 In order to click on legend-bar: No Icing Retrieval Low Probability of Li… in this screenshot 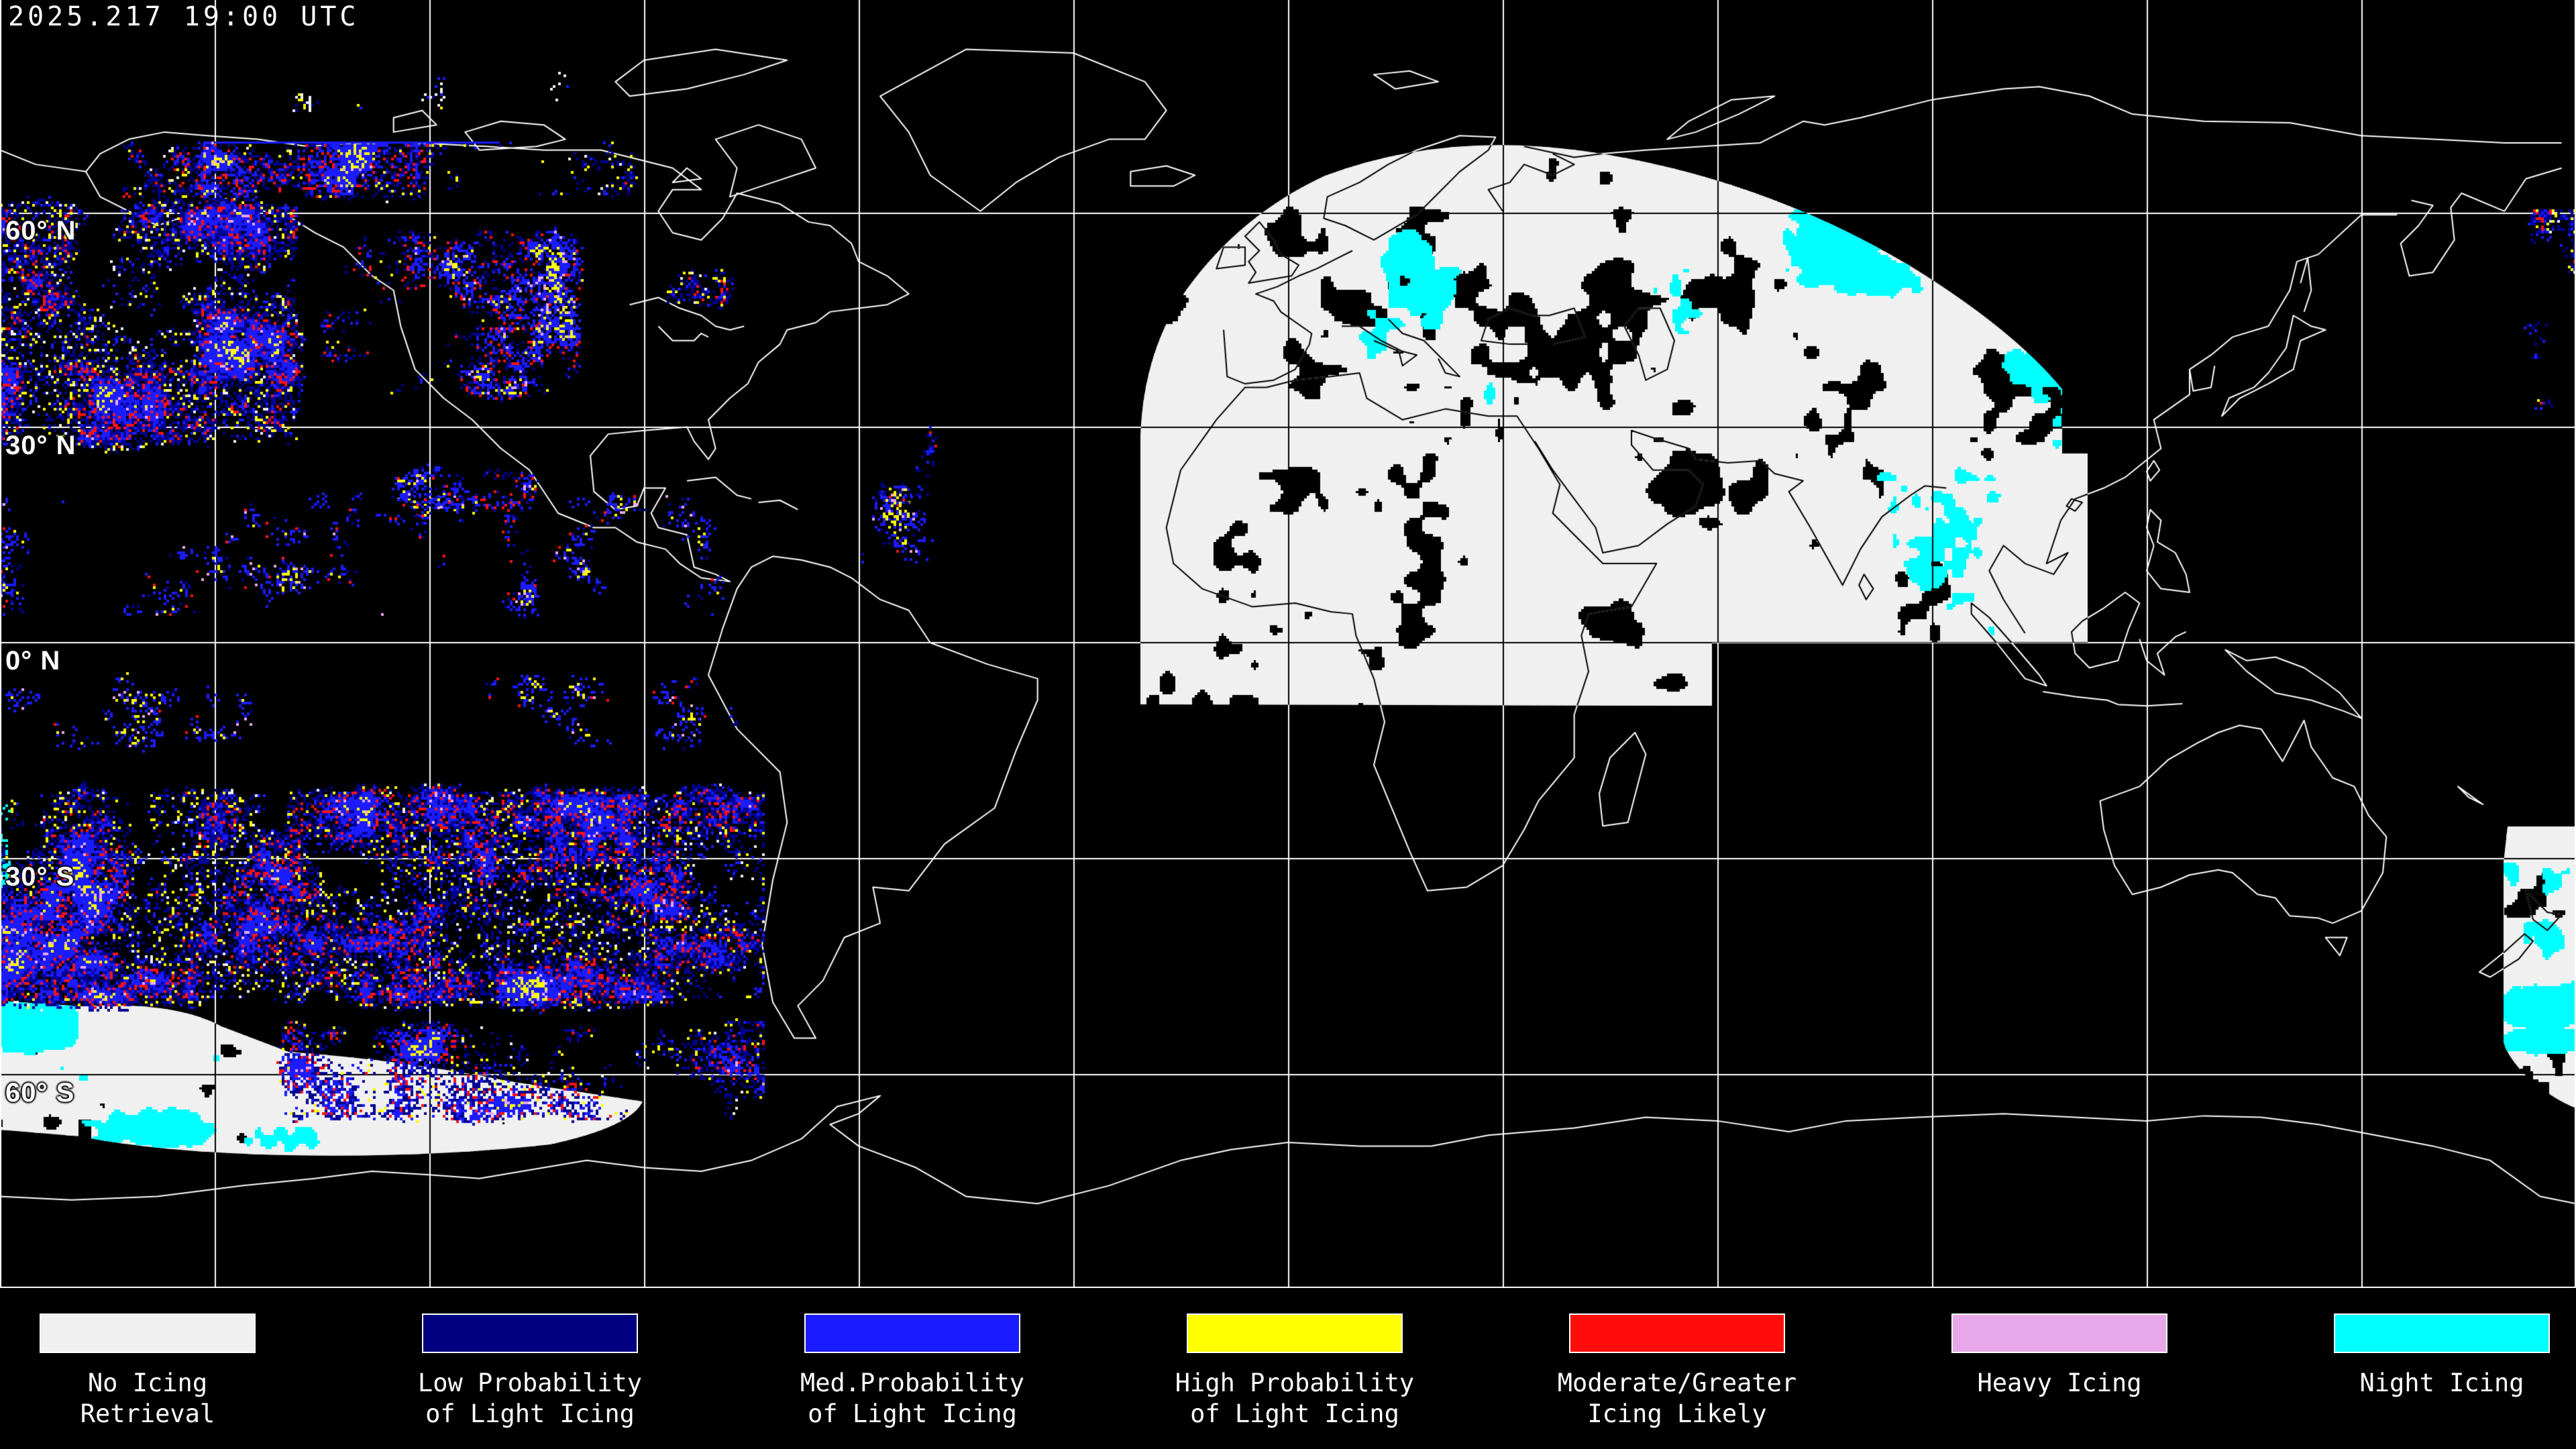, I will do `click(1288, 1368)`.